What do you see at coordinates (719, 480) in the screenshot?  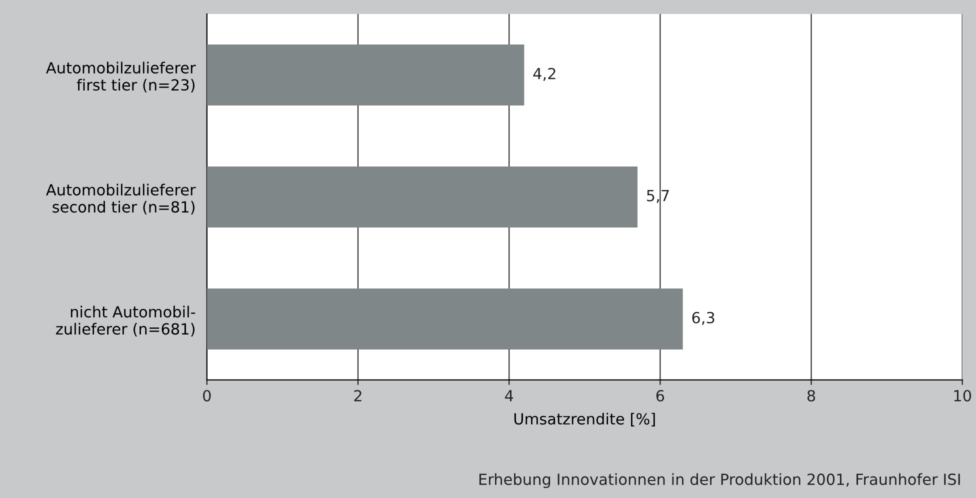 I see `text: Erhebung Innovationnen in der Produktion 2001, Fraunhofer ISI` at bounding box center [719, 480].